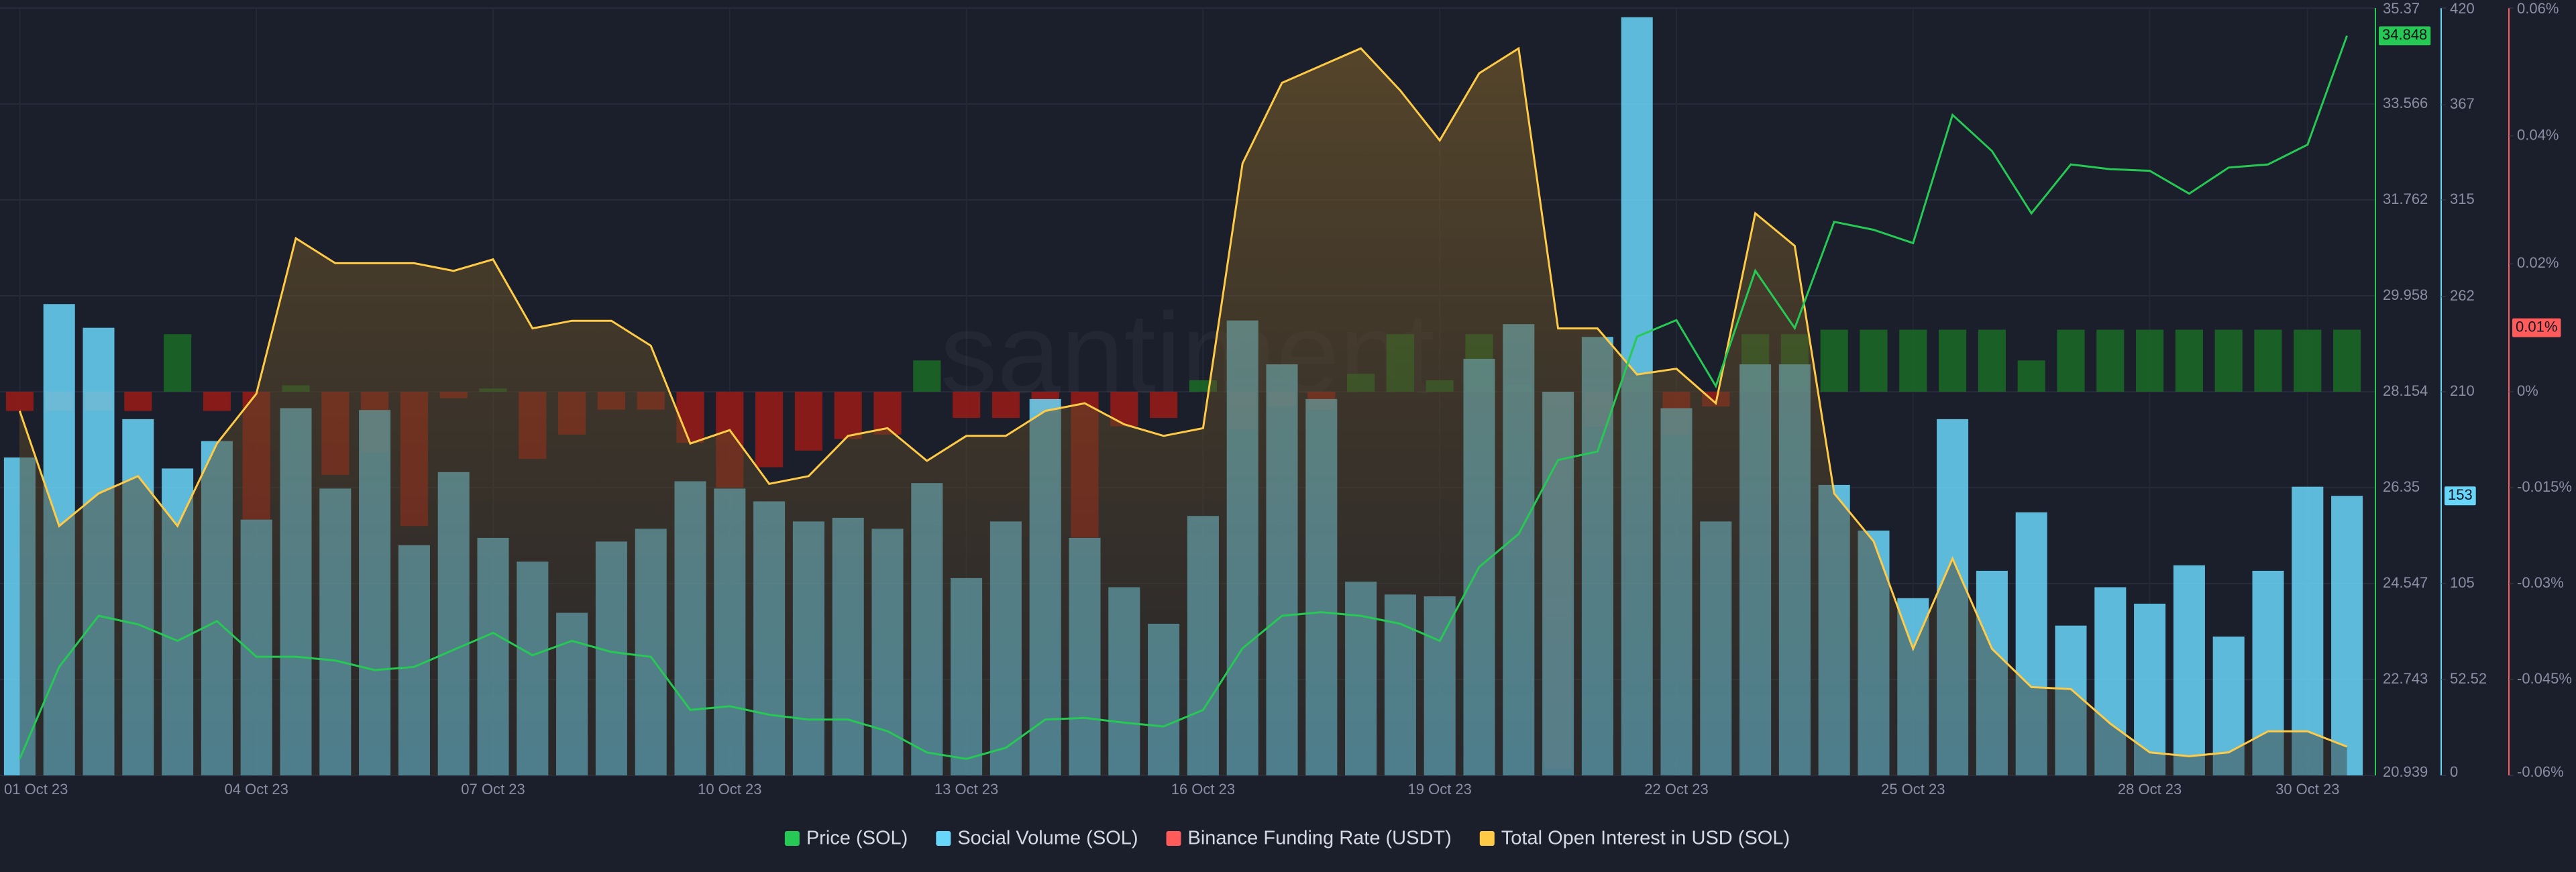 The image size is (2576, 872). I want to click on y2-tick-label: 367, so click(2462, 103).